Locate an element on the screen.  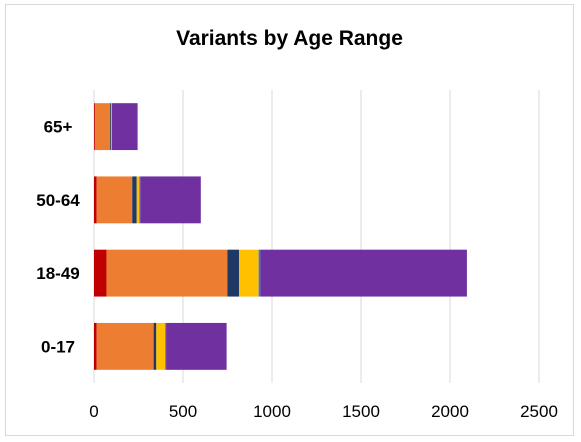
x-tick-label: 1500 is located at coordinates (361, 411).